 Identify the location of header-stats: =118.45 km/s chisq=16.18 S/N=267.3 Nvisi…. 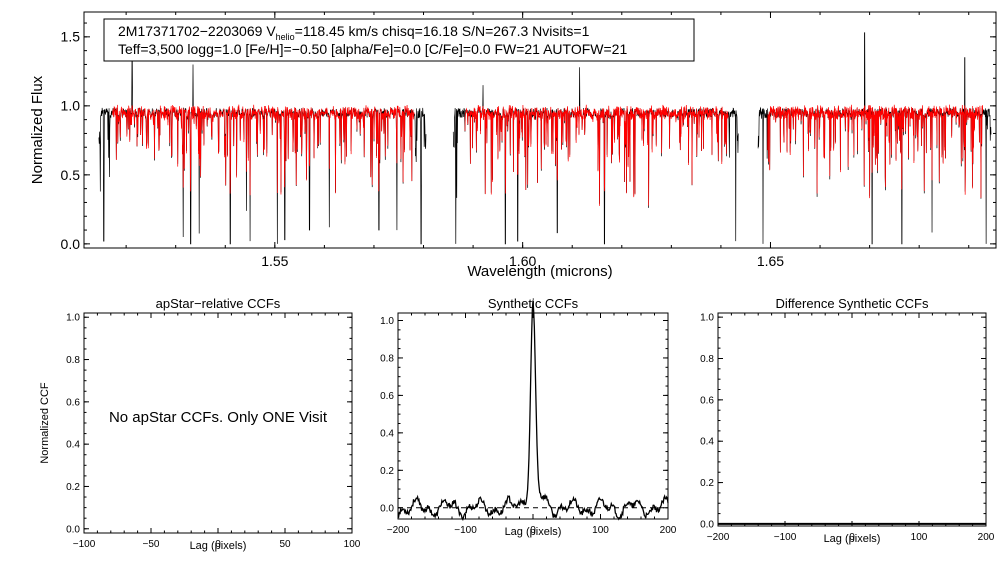
(442, 31).